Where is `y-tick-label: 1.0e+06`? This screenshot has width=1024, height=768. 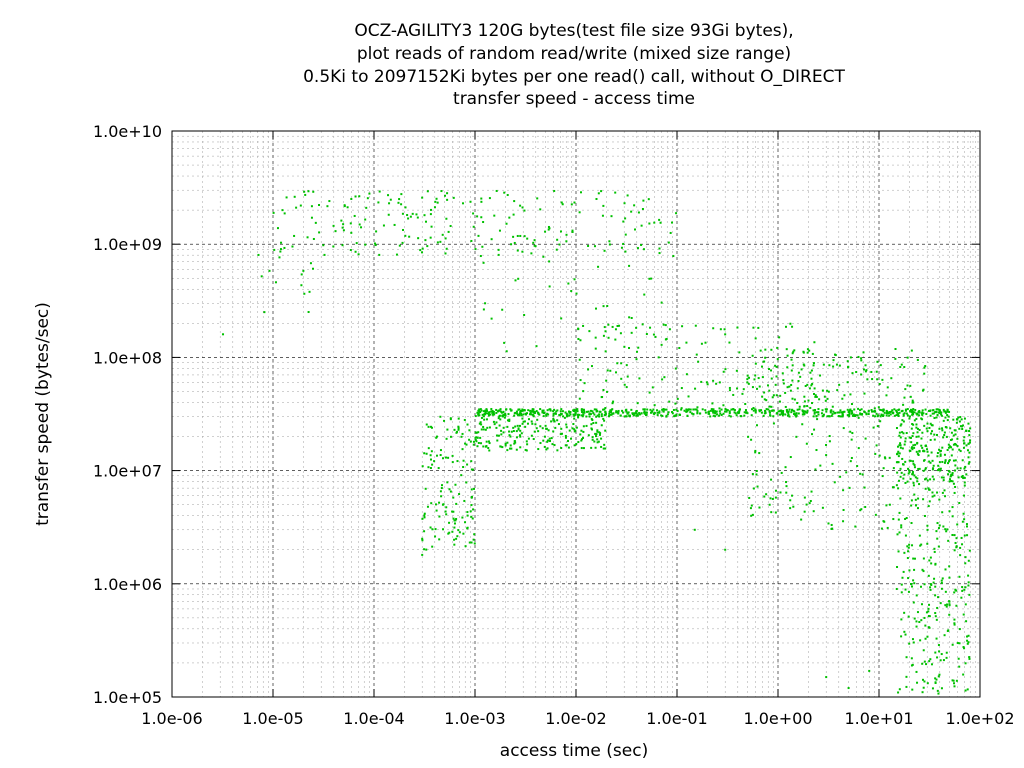 y-tick-label: 1.0e+06 is located at coordinates (127, 584).